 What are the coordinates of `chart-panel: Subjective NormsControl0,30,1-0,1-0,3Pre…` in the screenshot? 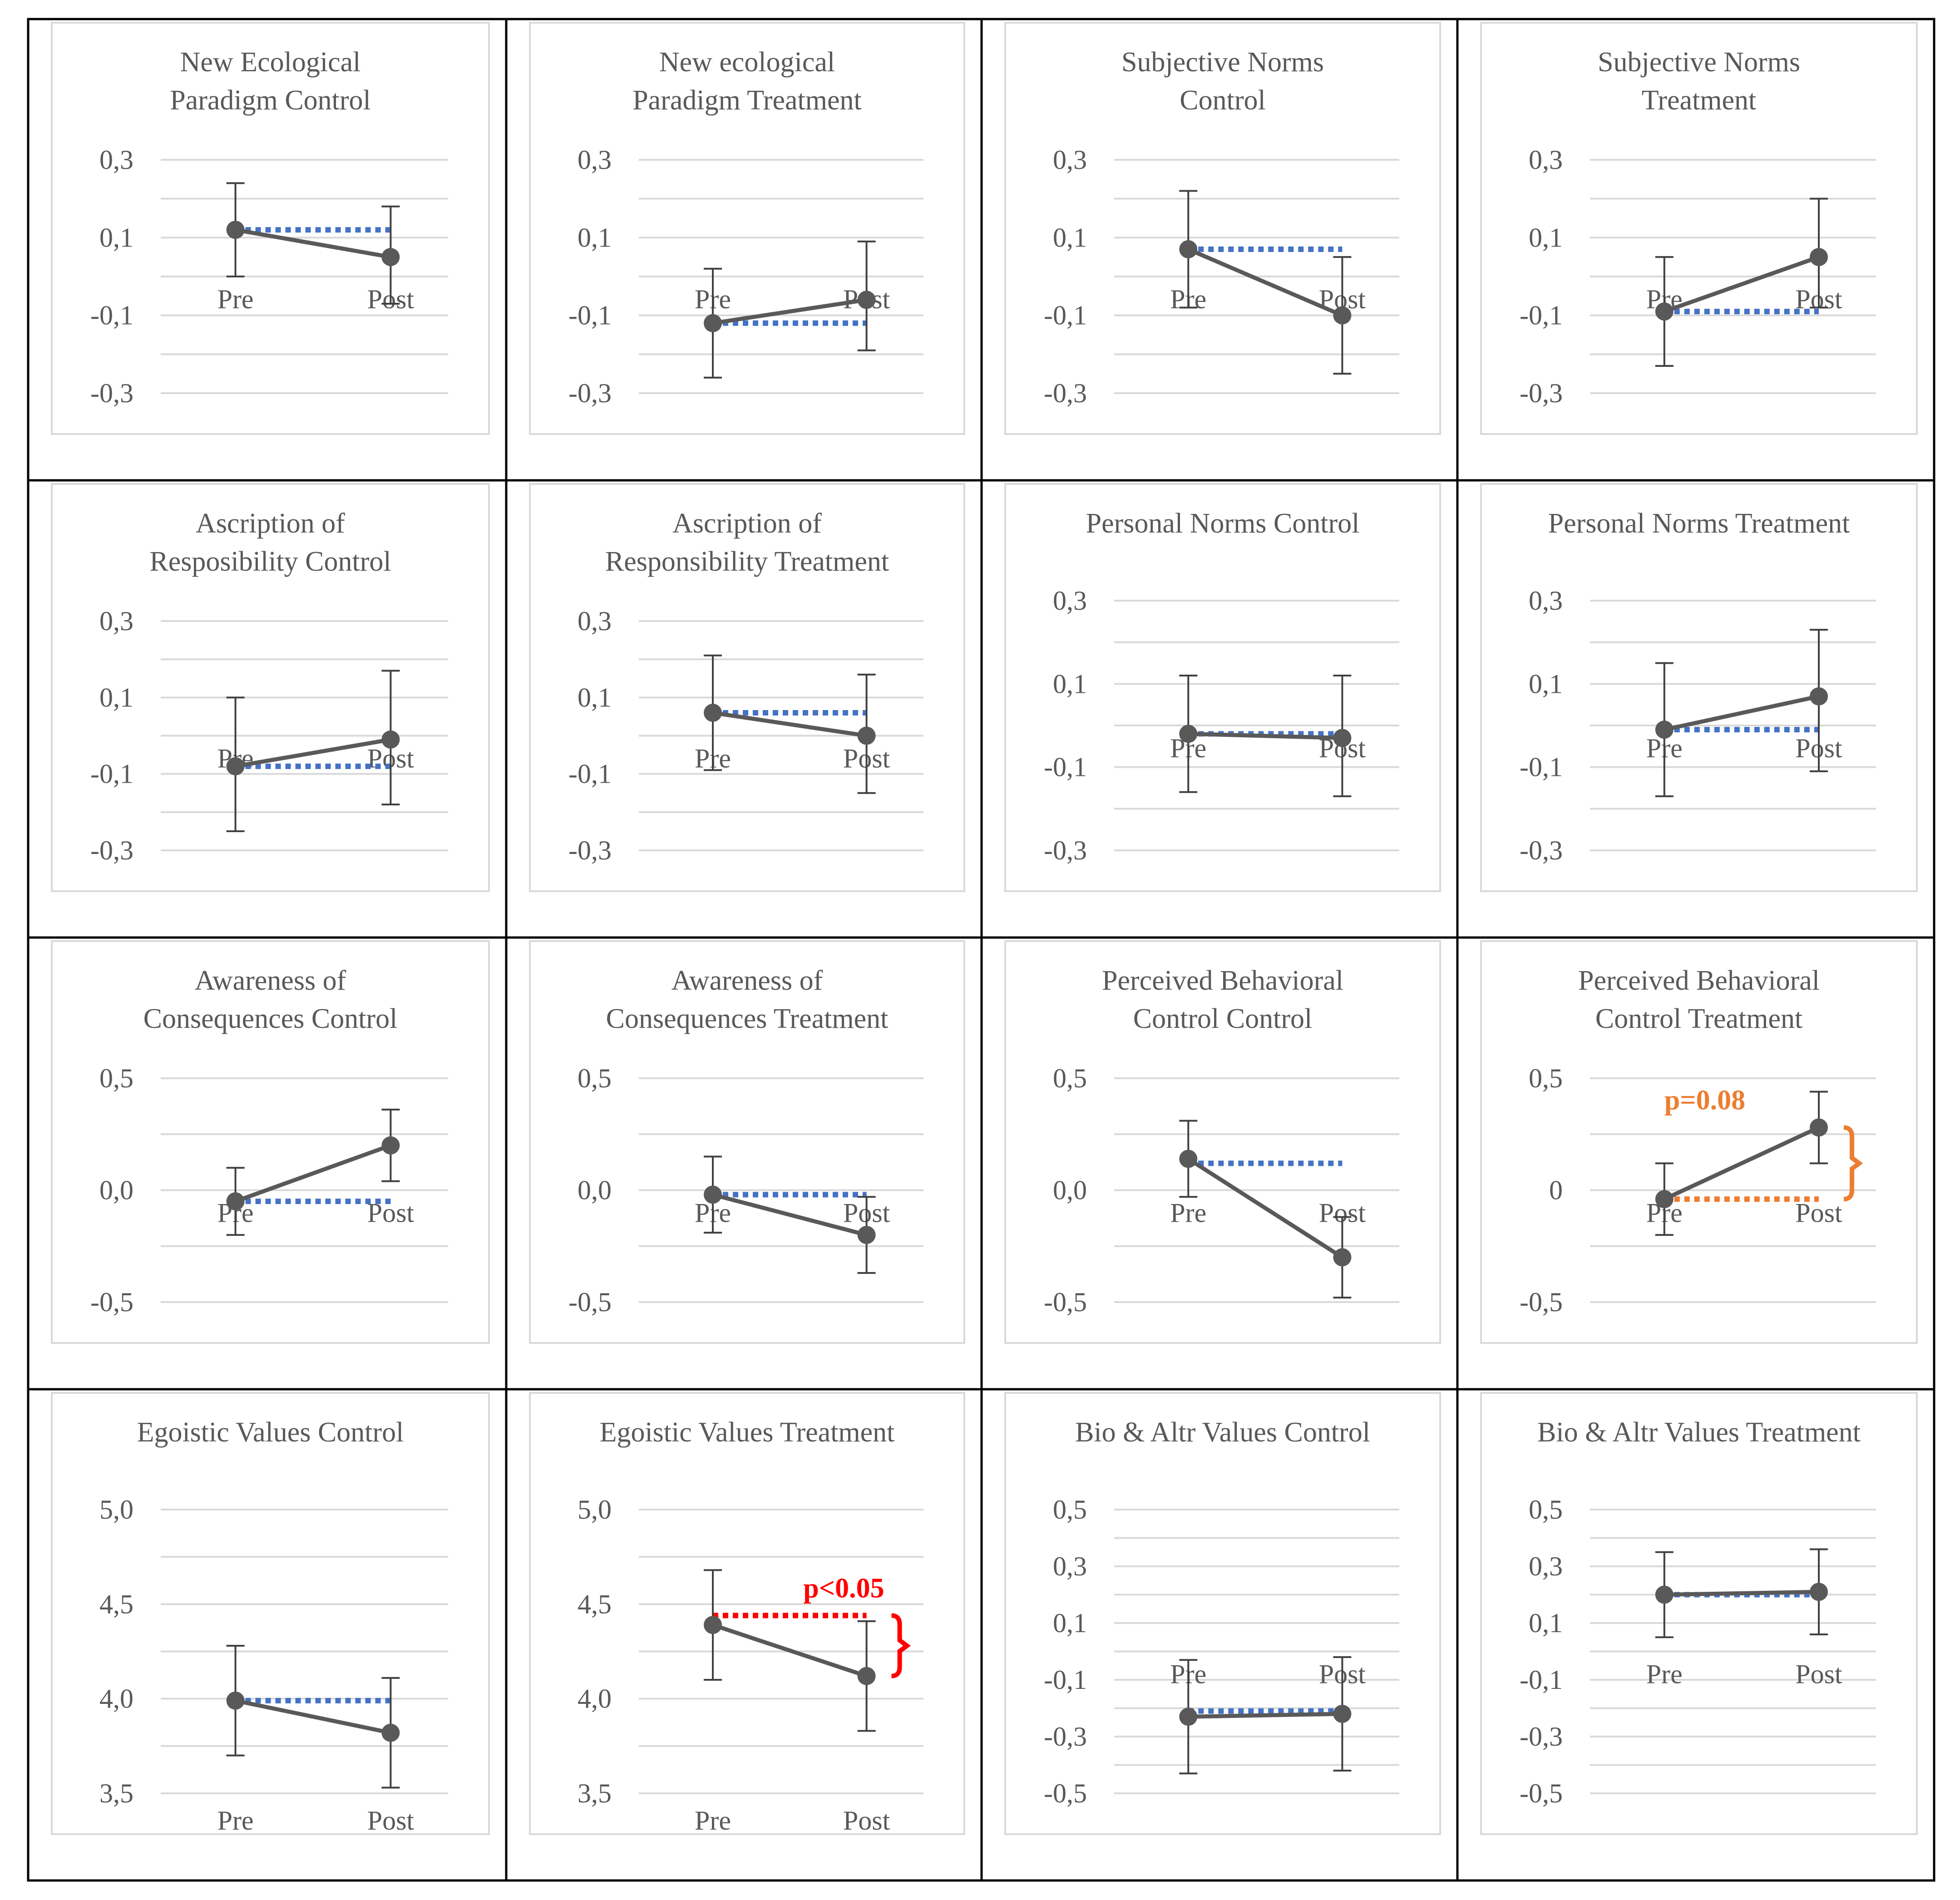 It's located at (1222, 228).